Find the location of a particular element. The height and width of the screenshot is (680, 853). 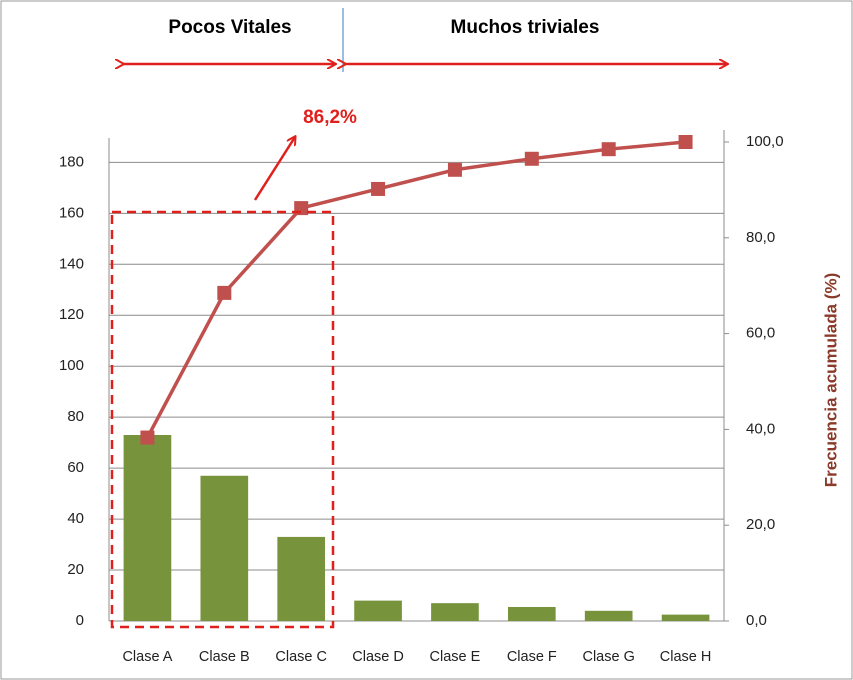

y-tick-label: 160 is located at coordinates (71, 212).